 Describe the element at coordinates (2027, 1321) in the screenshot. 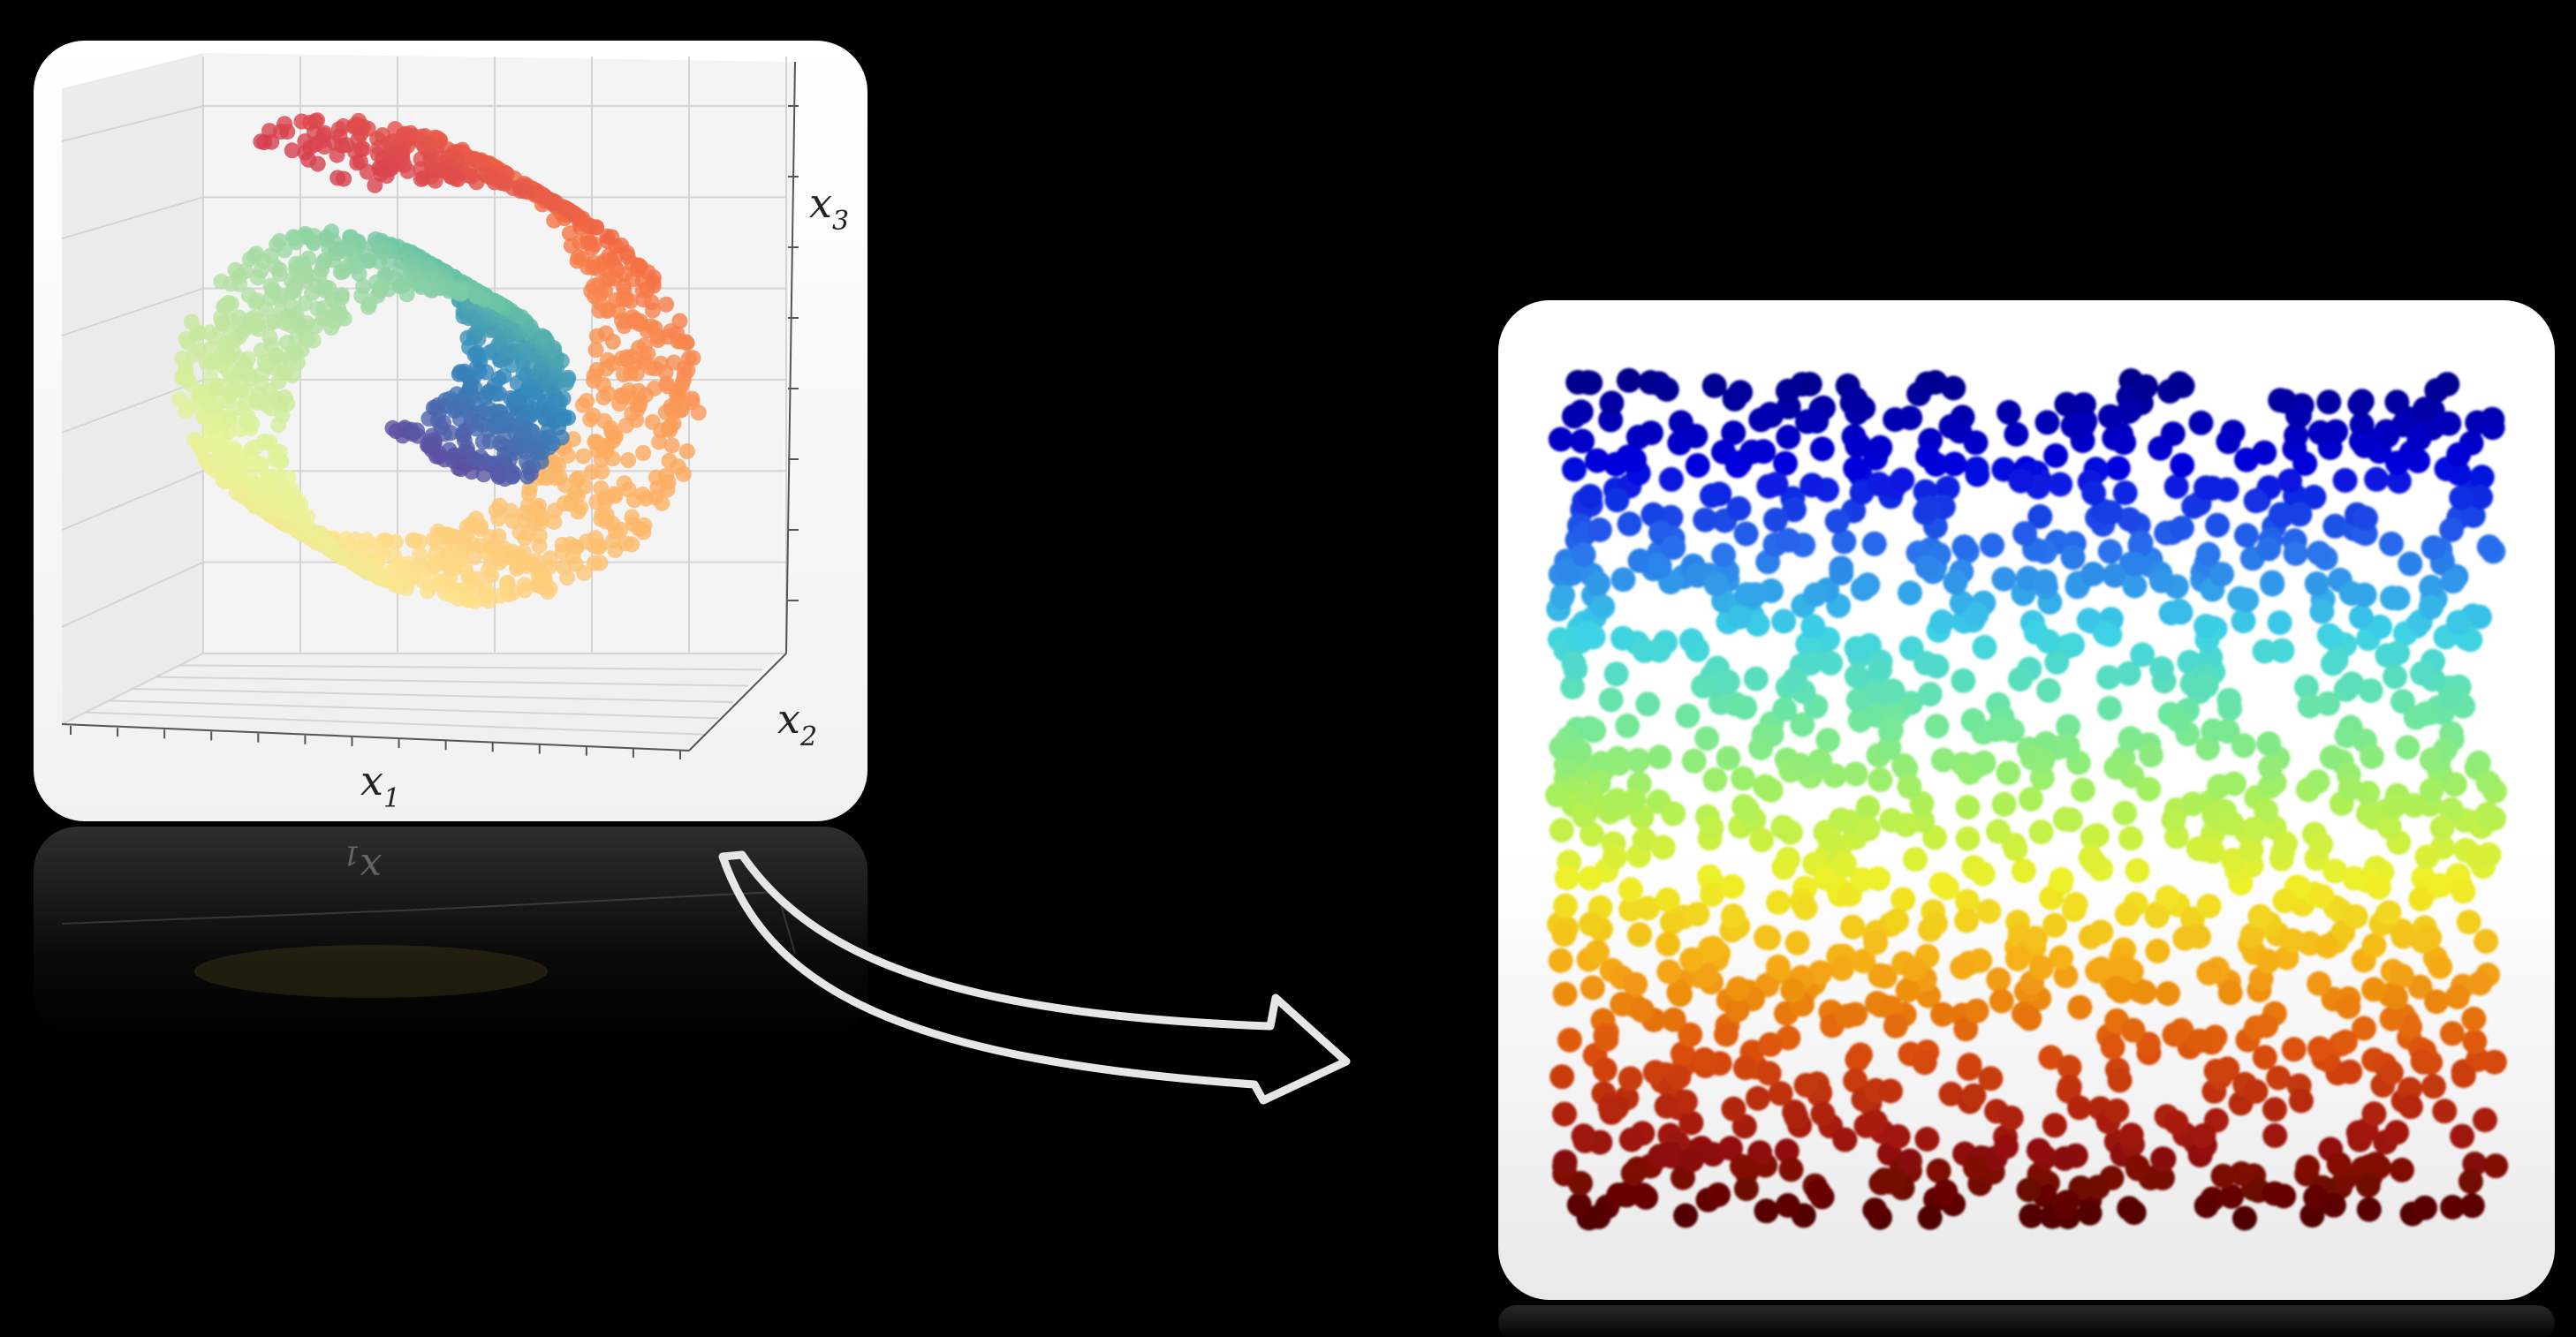

I see `right-panel-reflection` at that location.